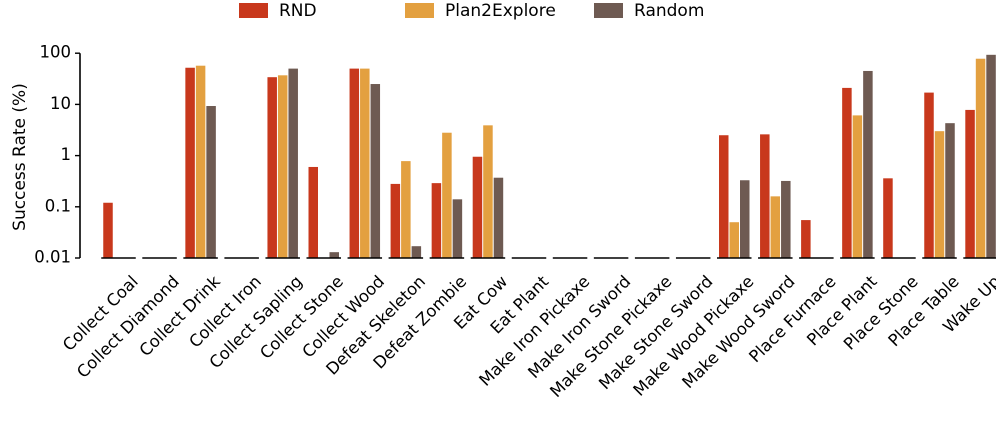  I want to click on y-axis-label: Success Rate (%), so click(20, 157).